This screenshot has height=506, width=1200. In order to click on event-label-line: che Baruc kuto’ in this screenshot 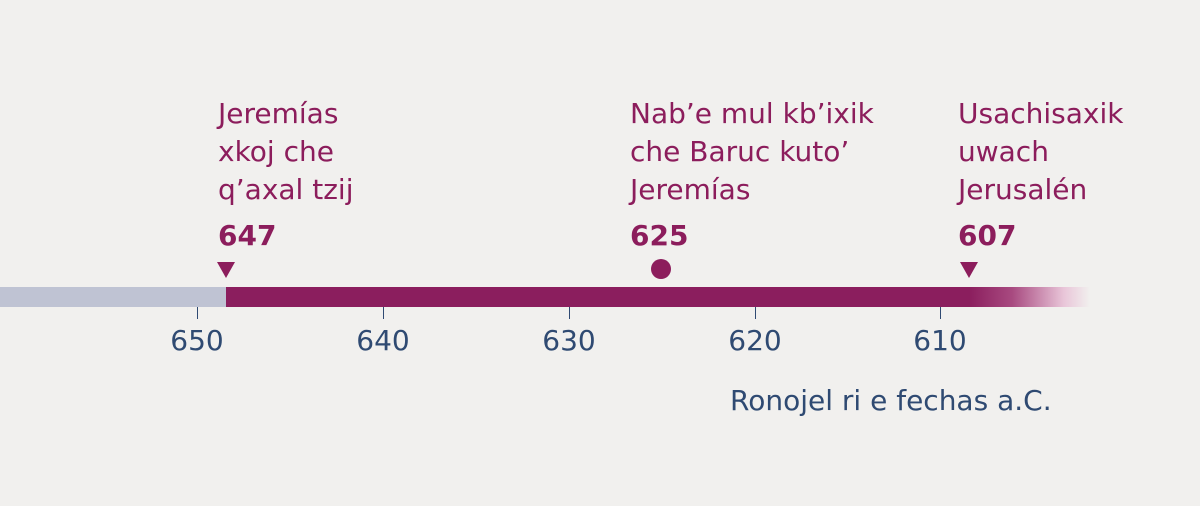, I will do `click(740, 151)`.